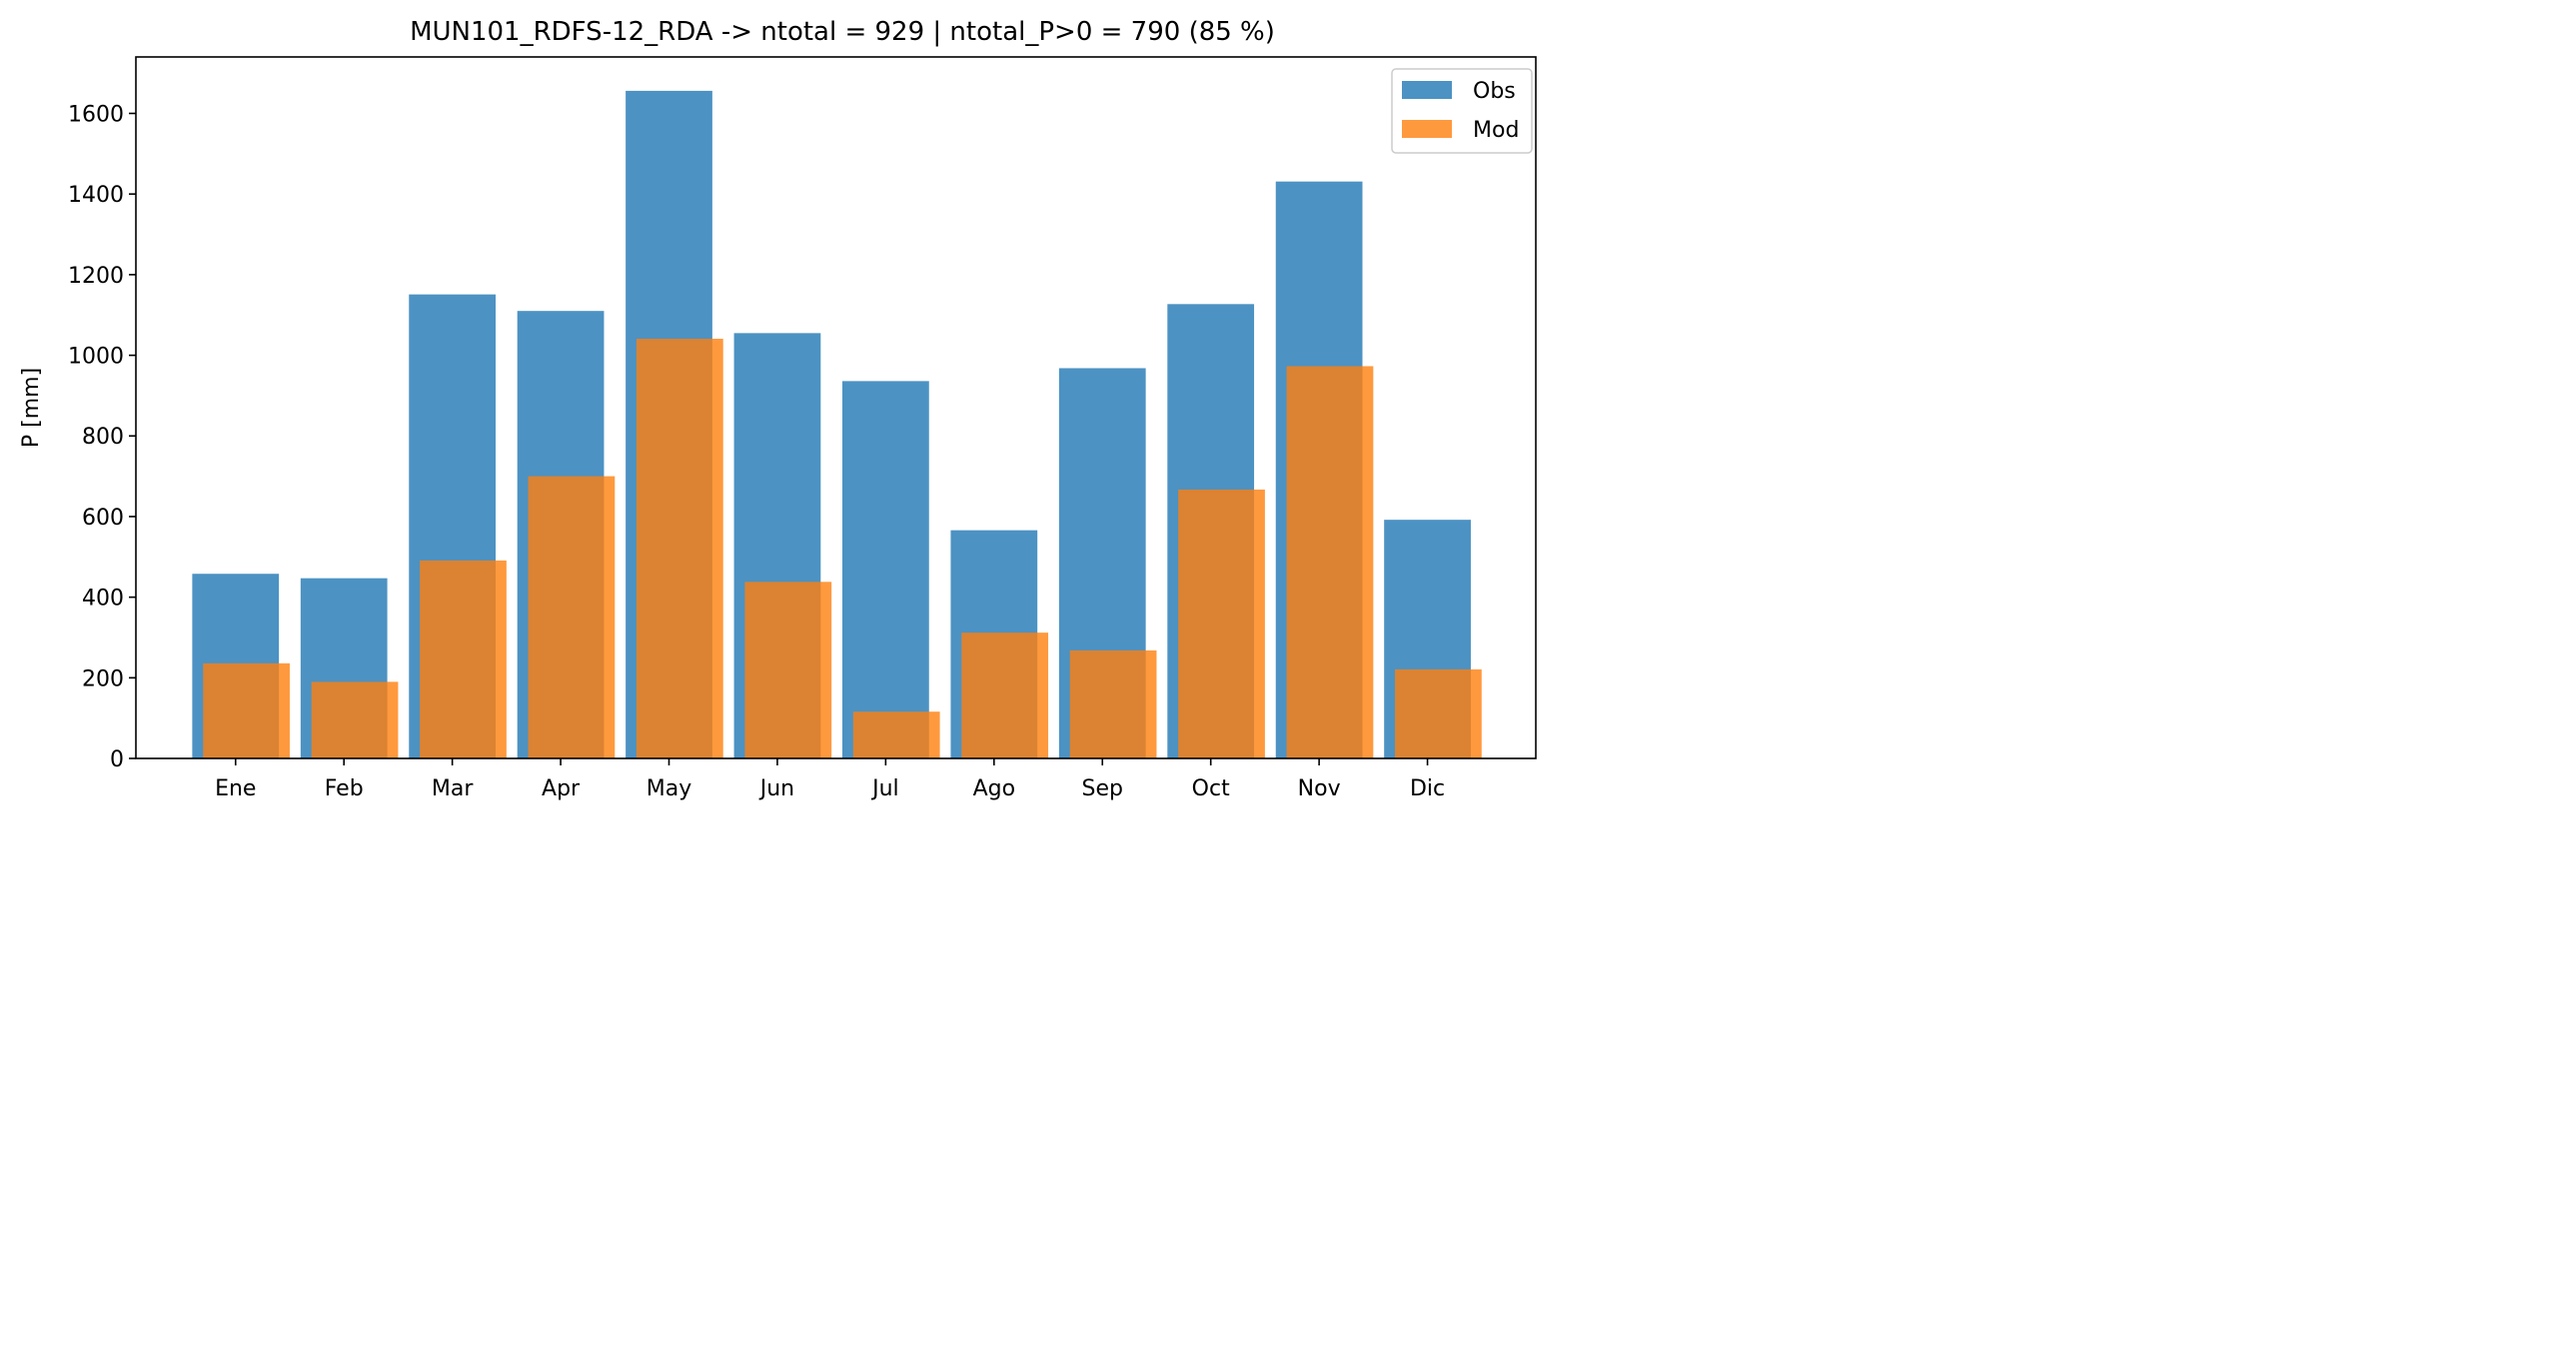 This screenshot has width=2576, height=1348. I want to click on bar-mod-jun, so click(788, 670).